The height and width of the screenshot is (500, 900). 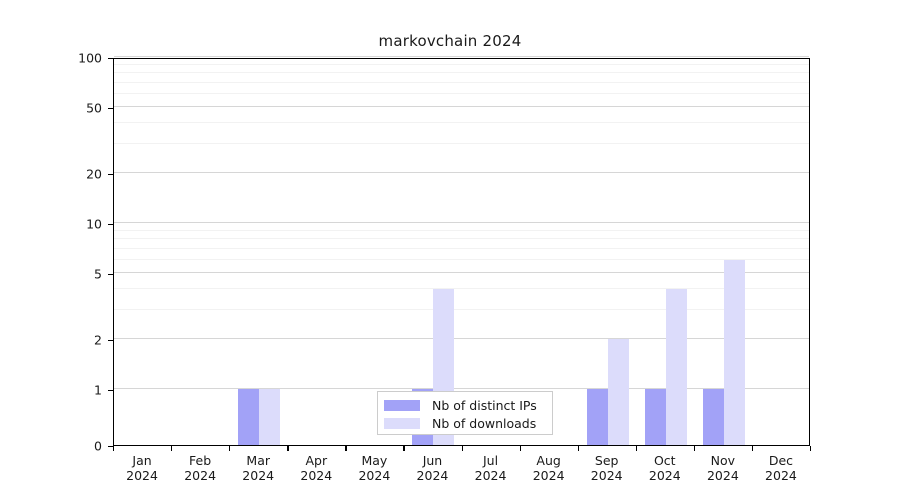 What do you see at coordinates (258, 460) in the screenshot?
I see `x-tick-month: Mar` at bounding box center [258, 460].